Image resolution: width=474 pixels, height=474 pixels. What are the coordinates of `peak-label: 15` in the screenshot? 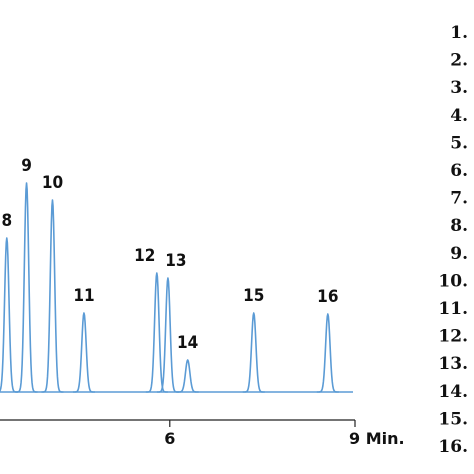 It's located at (253, 296).